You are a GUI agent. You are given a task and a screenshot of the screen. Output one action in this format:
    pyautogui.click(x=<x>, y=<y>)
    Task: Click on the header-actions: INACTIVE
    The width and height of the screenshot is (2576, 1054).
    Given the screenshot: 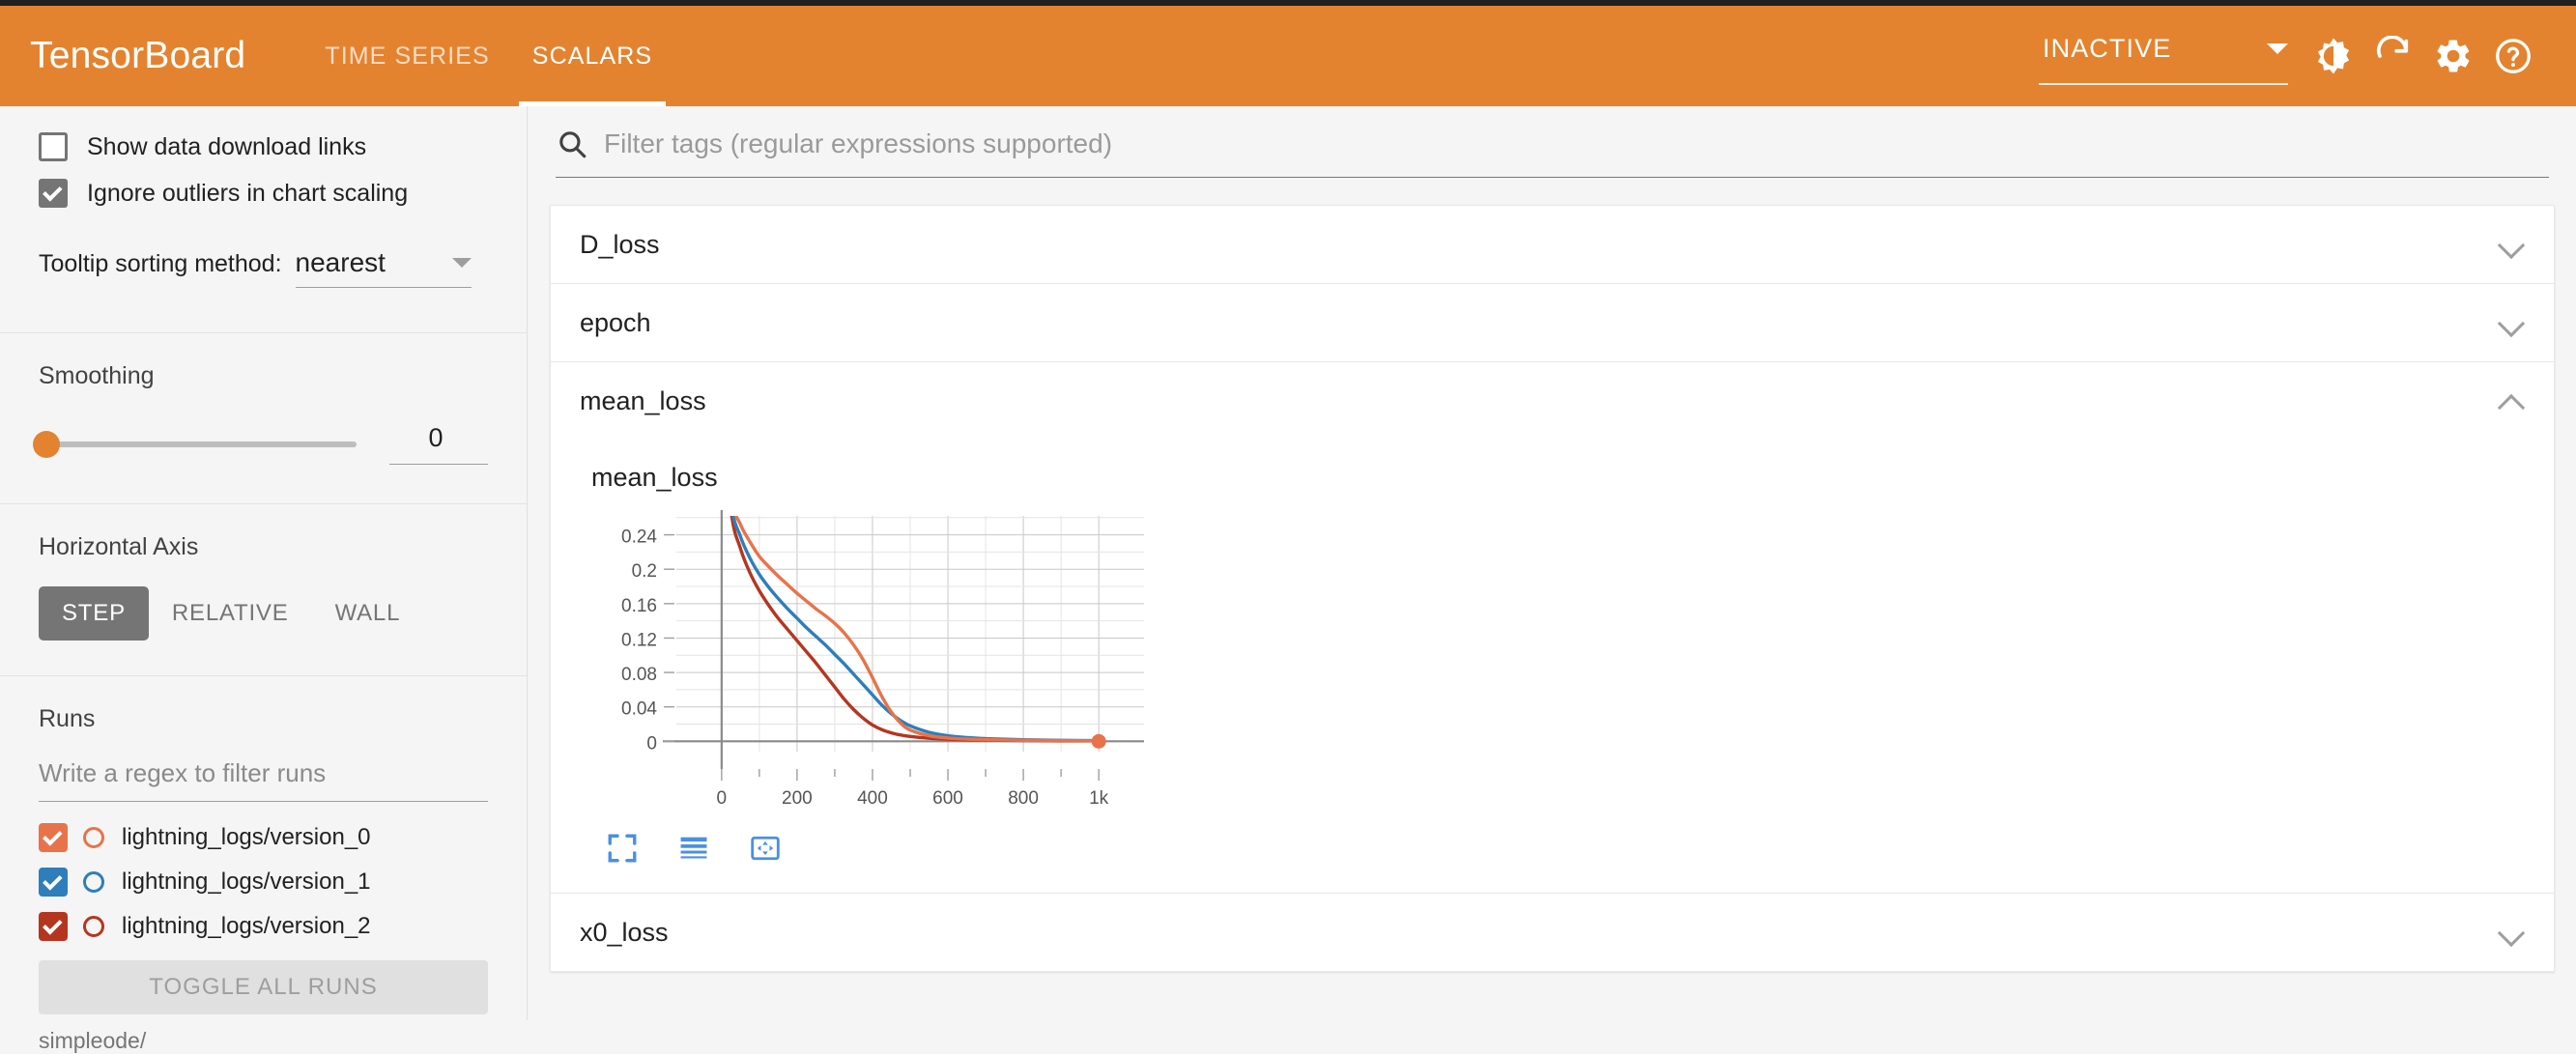 What is the action you would take?
    pyautogui.click(x=2291, y=56)
    